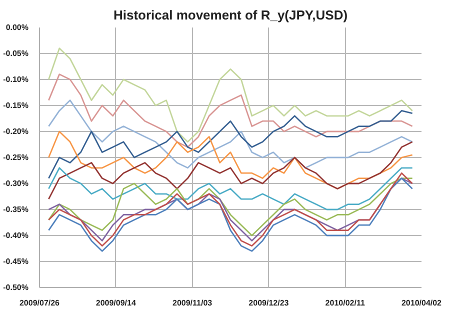 The width and height of the screenshot is (453, 326). Describe the element at coordinates (16, 287) in the screenshot. I see `y-tick-label: -0.50%` at that location.